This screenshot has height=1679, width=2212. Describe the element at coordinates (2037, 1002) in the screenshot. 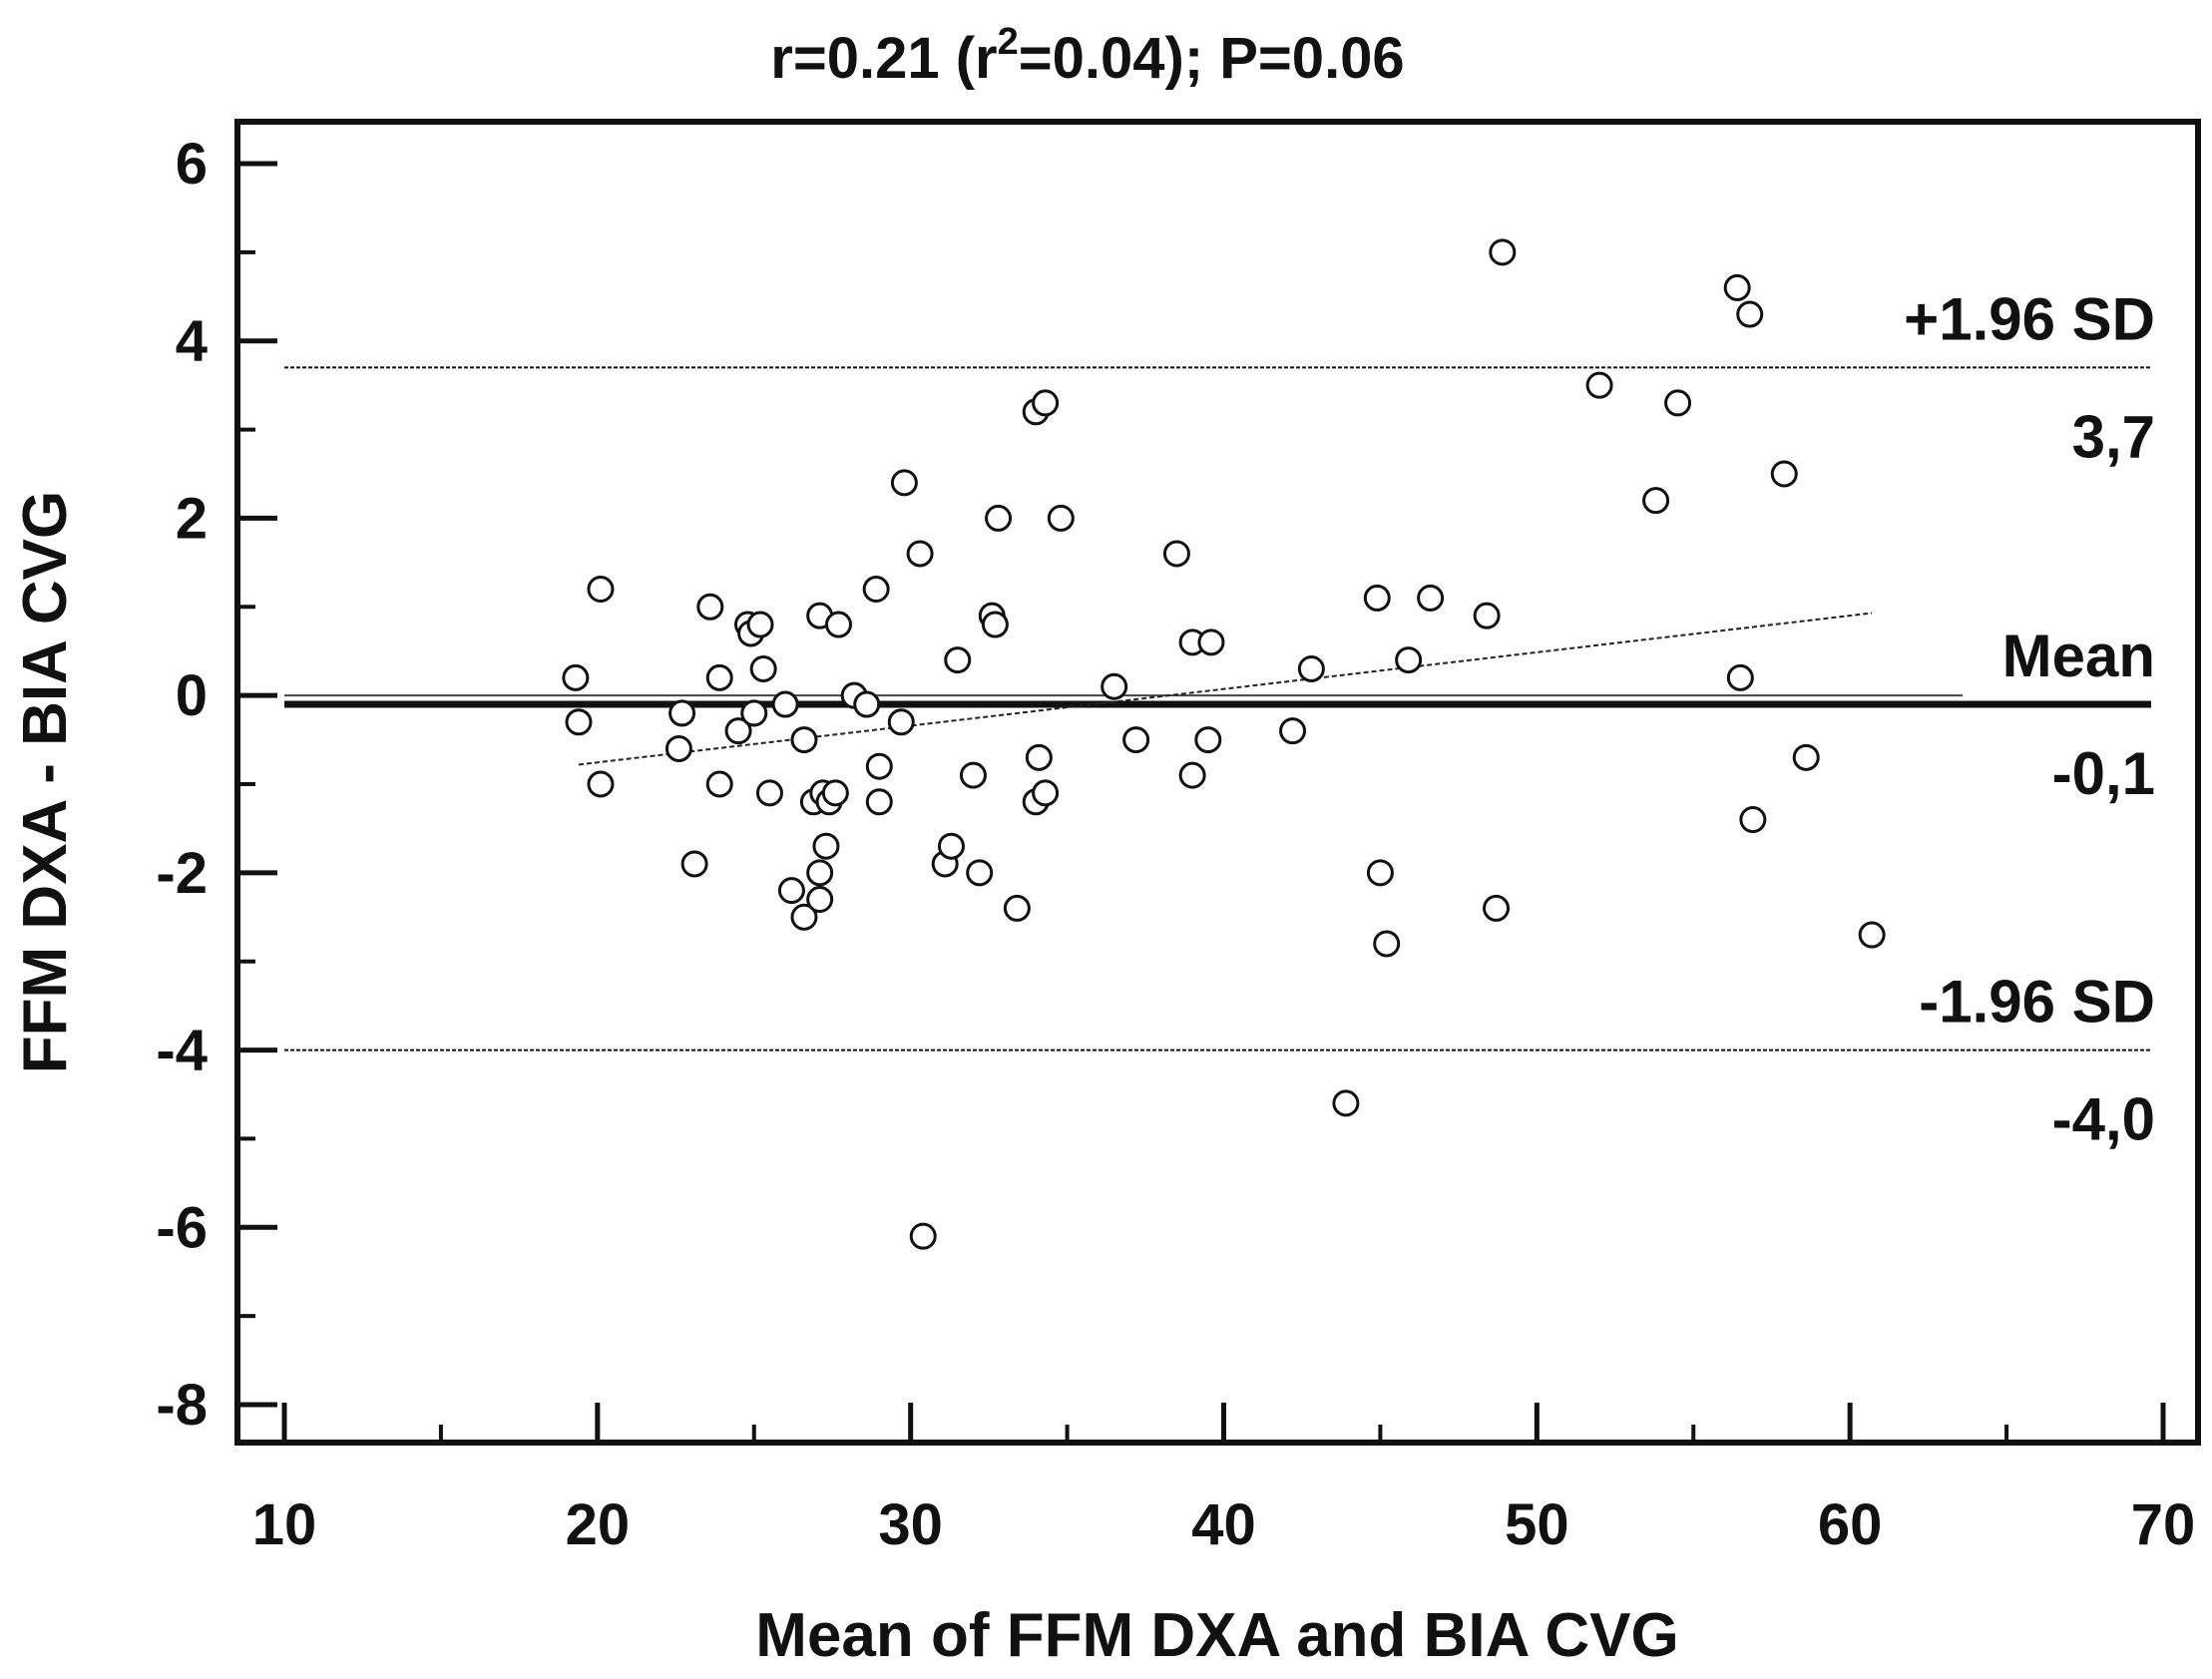

I see `ref-label-1-96-sd: -1.96 SD` at that location.